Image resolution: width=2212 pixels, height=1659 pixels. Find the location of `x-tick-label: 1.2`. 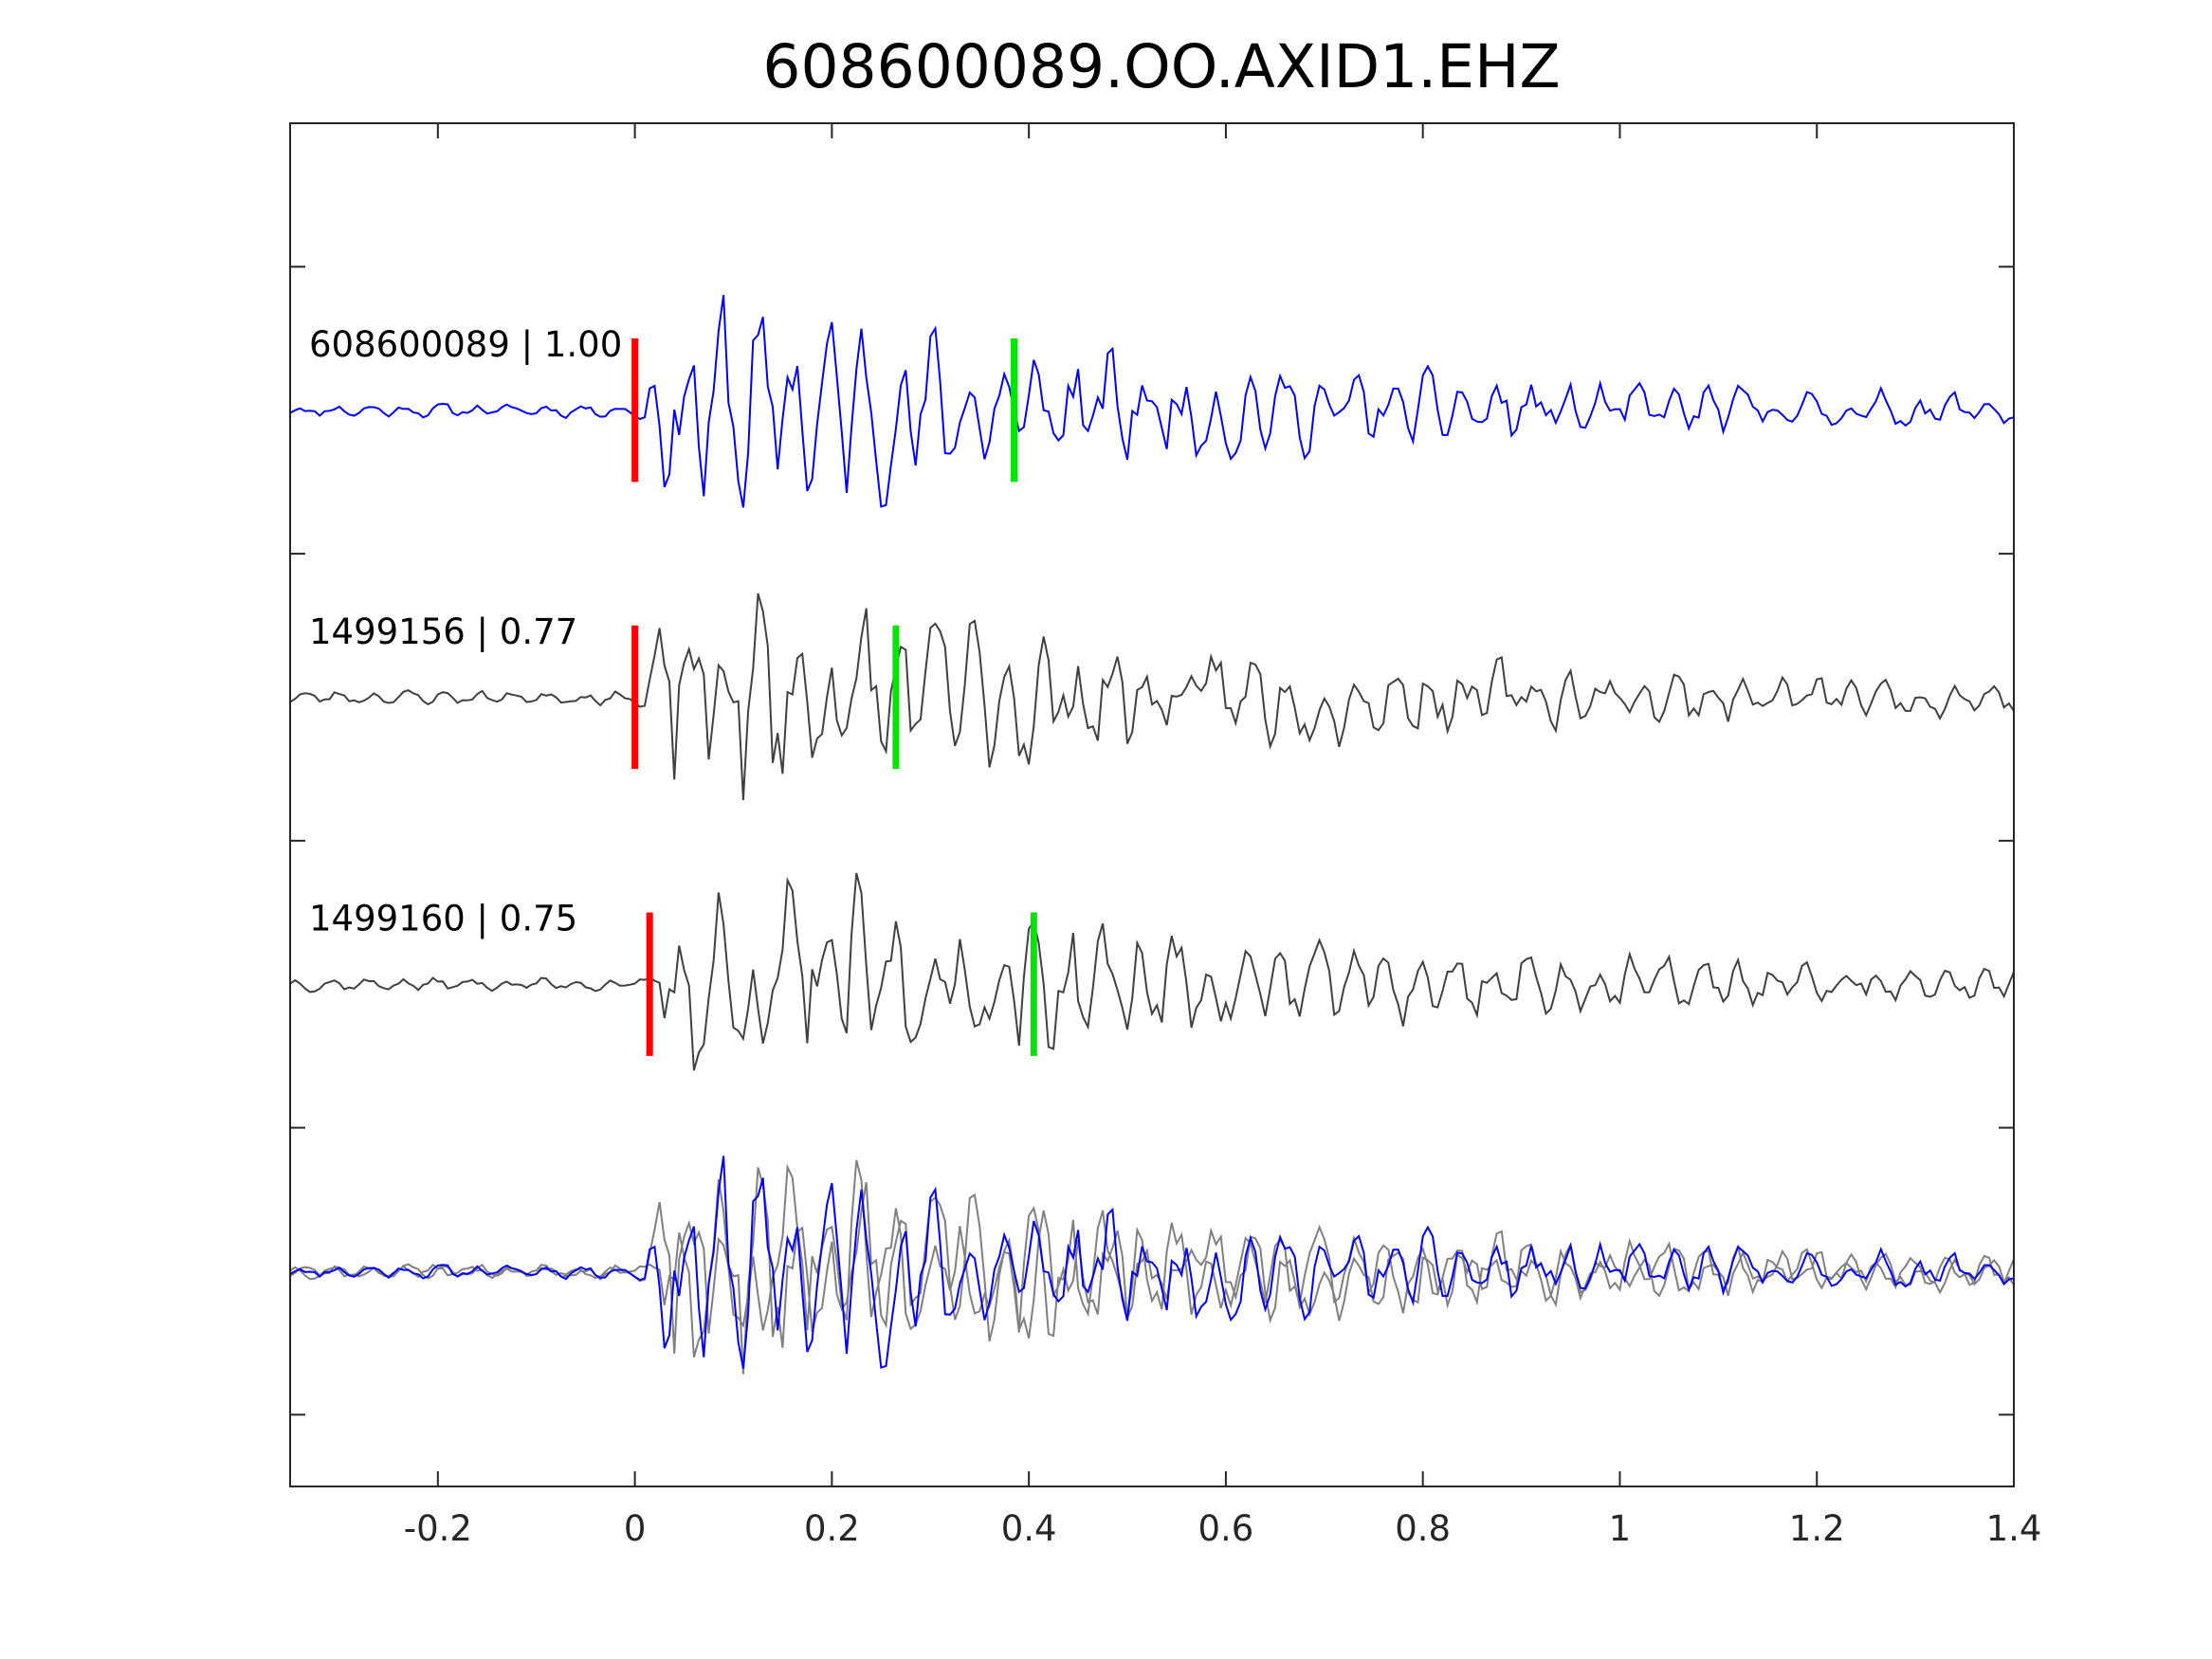

x-tick-label: 1.2 is located at coordinates (1817, 1528).